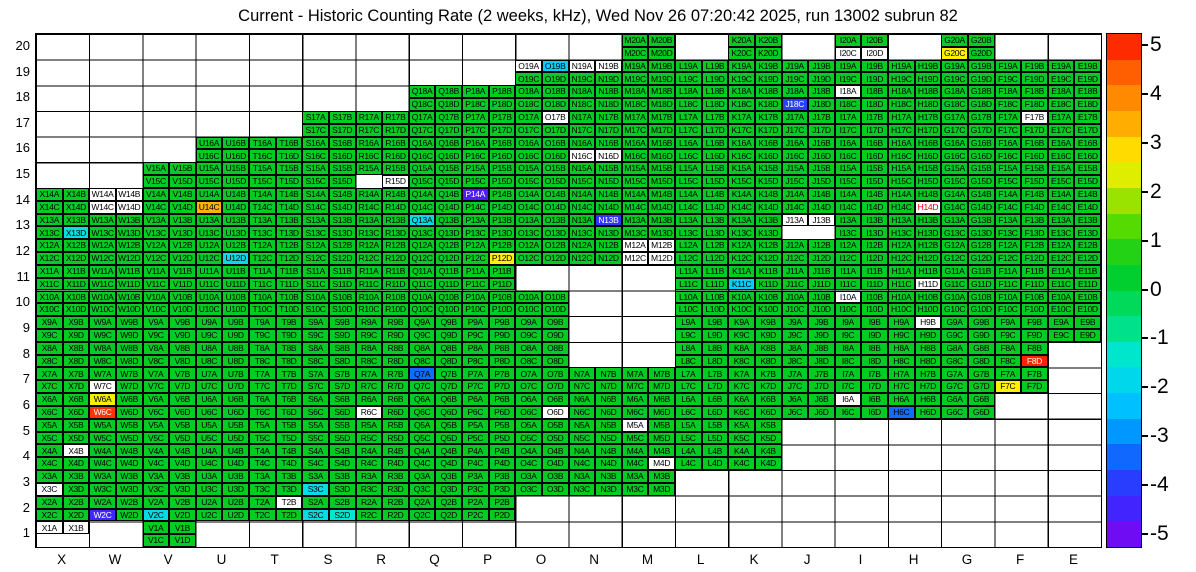 The width and height of the screenshot is (1196, 572). Describe the element at coordinates (874, 169) in the screenshot. I see `heatmap-quad-I15B: I15B` at that location.